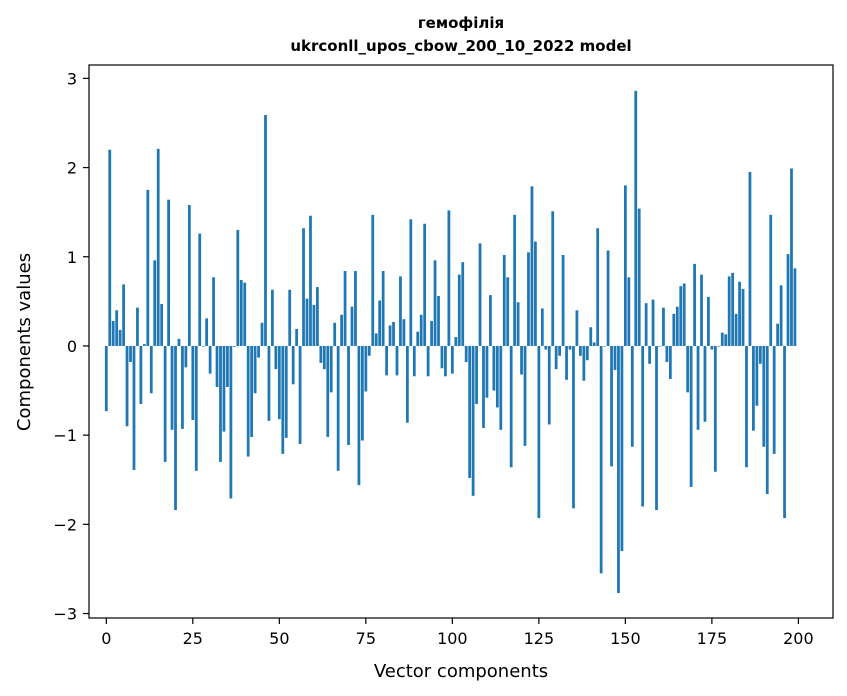 The width and height of the screenshot is (847, 696). What do you see at coordinates (72, 78) in the screenshot?
I see `y-tick-label: 3` at bounding box center [72, 78].